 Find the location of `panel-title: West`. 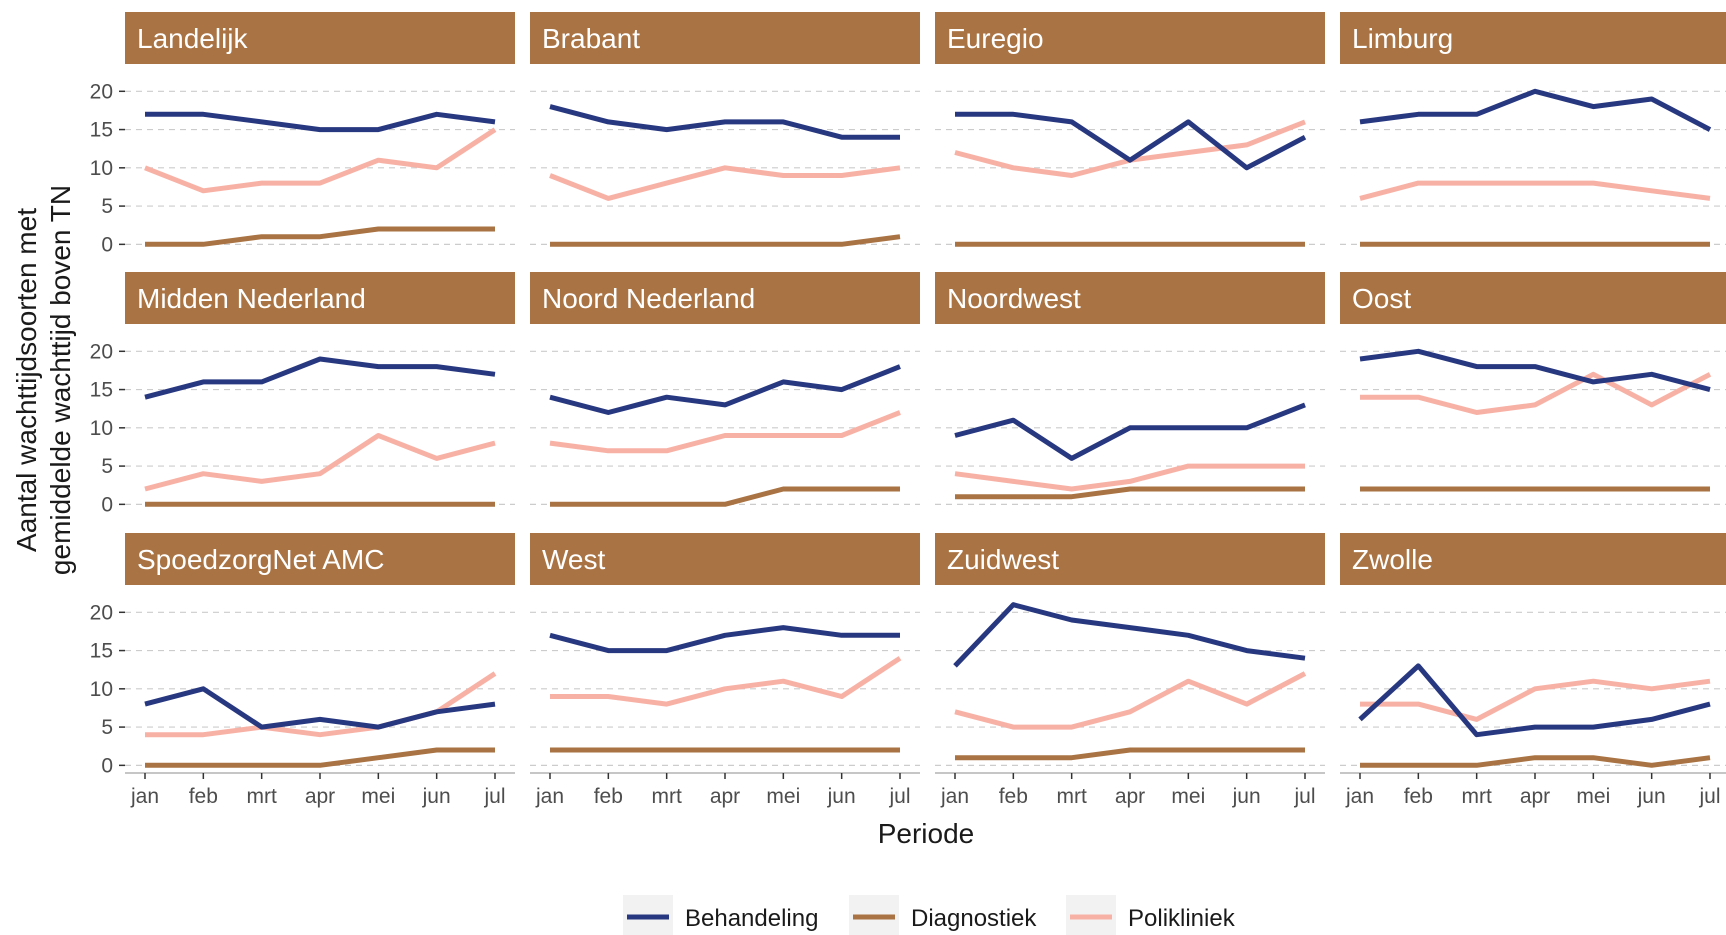

panel-title: West is located at coordinates (573, 559).